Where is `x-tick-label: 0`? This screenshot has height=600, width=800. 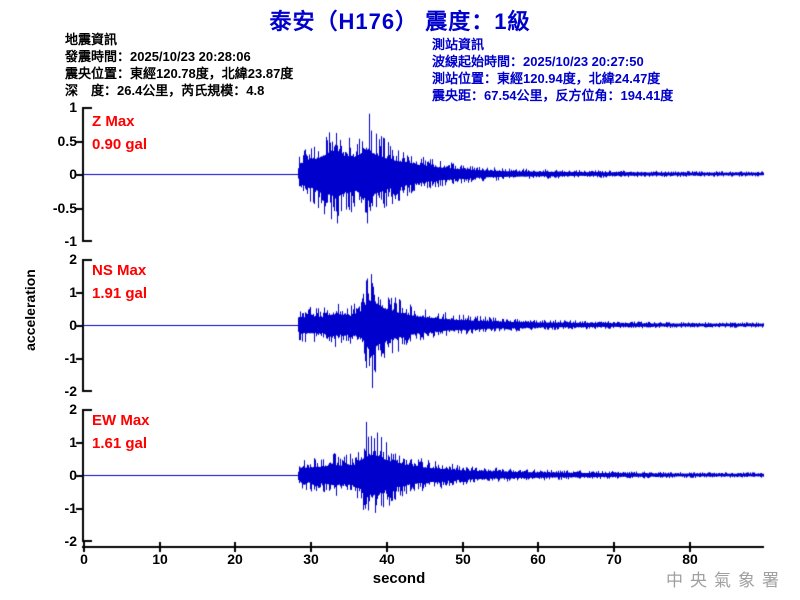 x-tick-label: 0 is located at coordinates (84, 559).